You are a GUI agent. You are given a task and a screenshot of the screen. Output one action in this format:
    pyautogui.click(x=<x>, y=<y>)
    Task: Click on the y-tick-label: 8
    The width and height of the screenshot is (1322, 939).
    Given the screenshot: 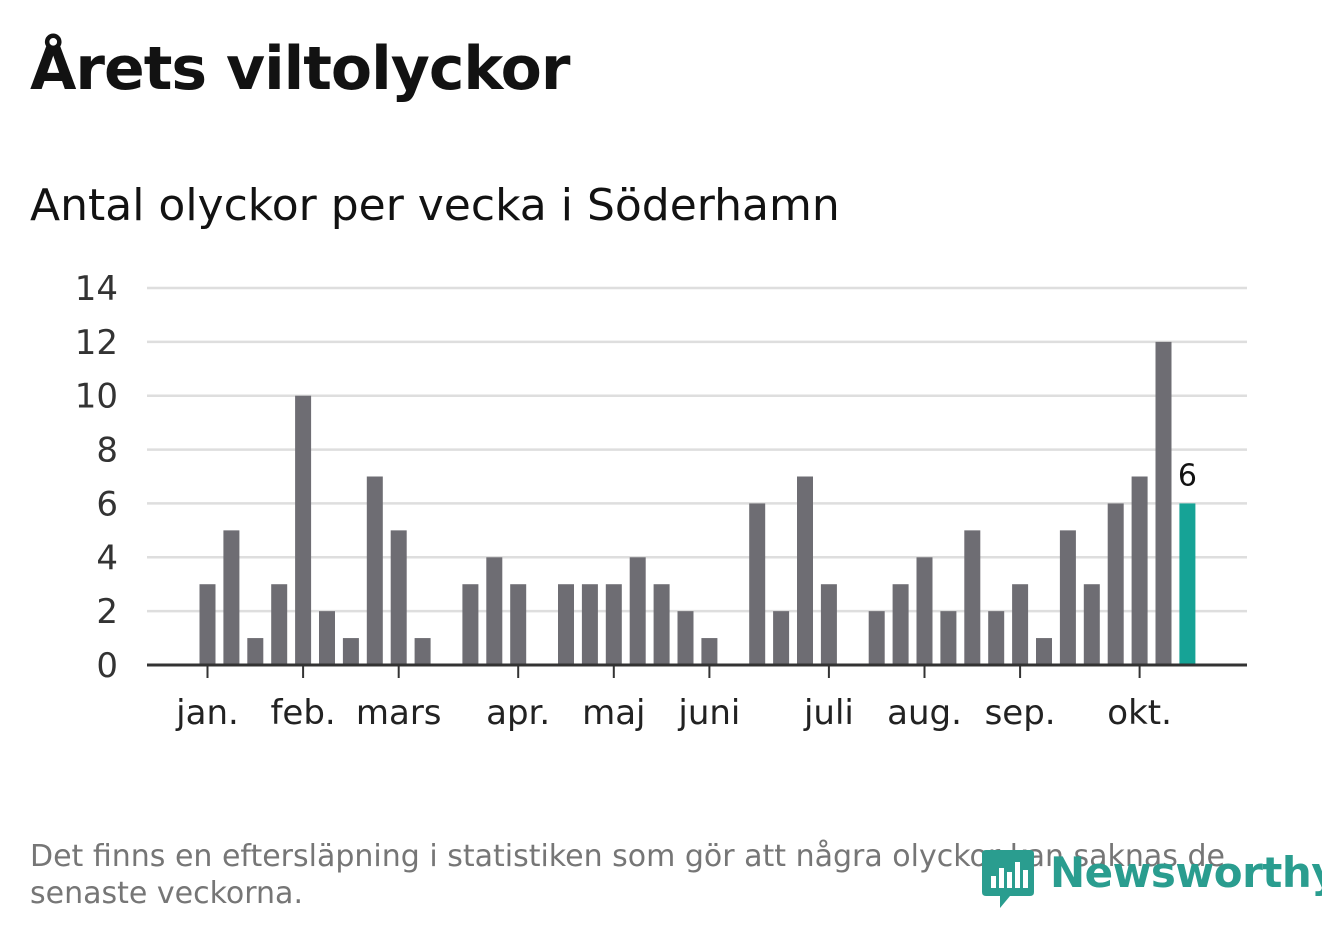 What is the action you would take?
    pyautogui.click(x=107, y=451)
    